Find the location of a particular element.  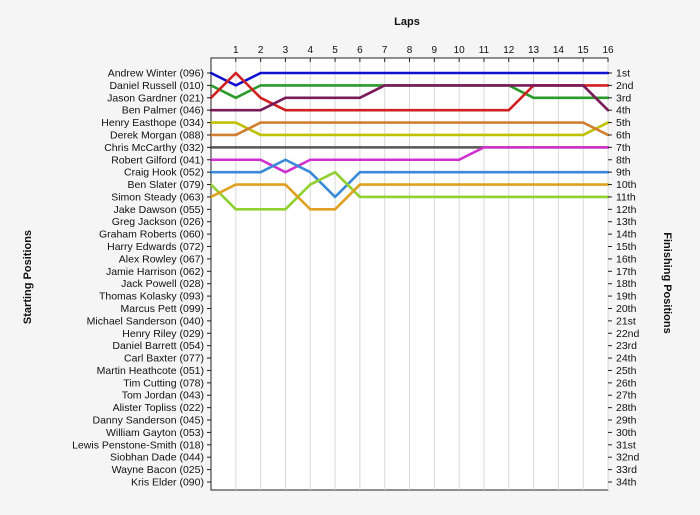

starting-position-label: Alex Rowley (067) is located at coordinates (161, 259).